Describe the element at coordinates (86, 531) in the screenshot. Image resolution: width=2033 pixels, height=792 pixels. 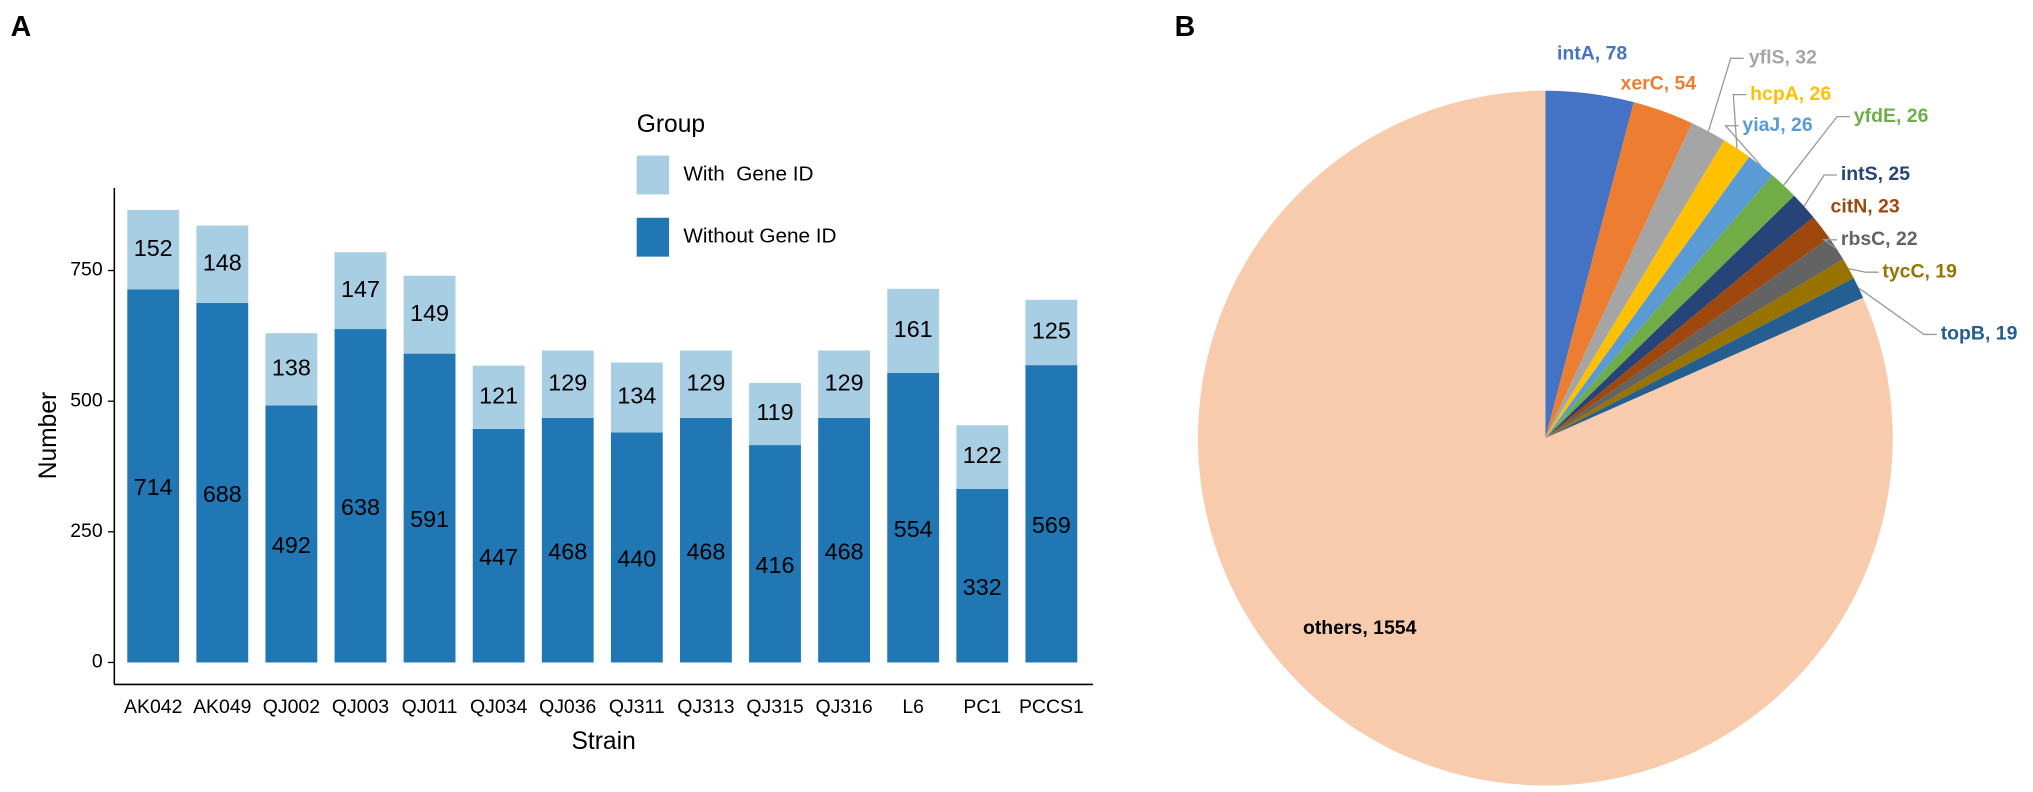
I see `y-tick-label: 250` at that location.